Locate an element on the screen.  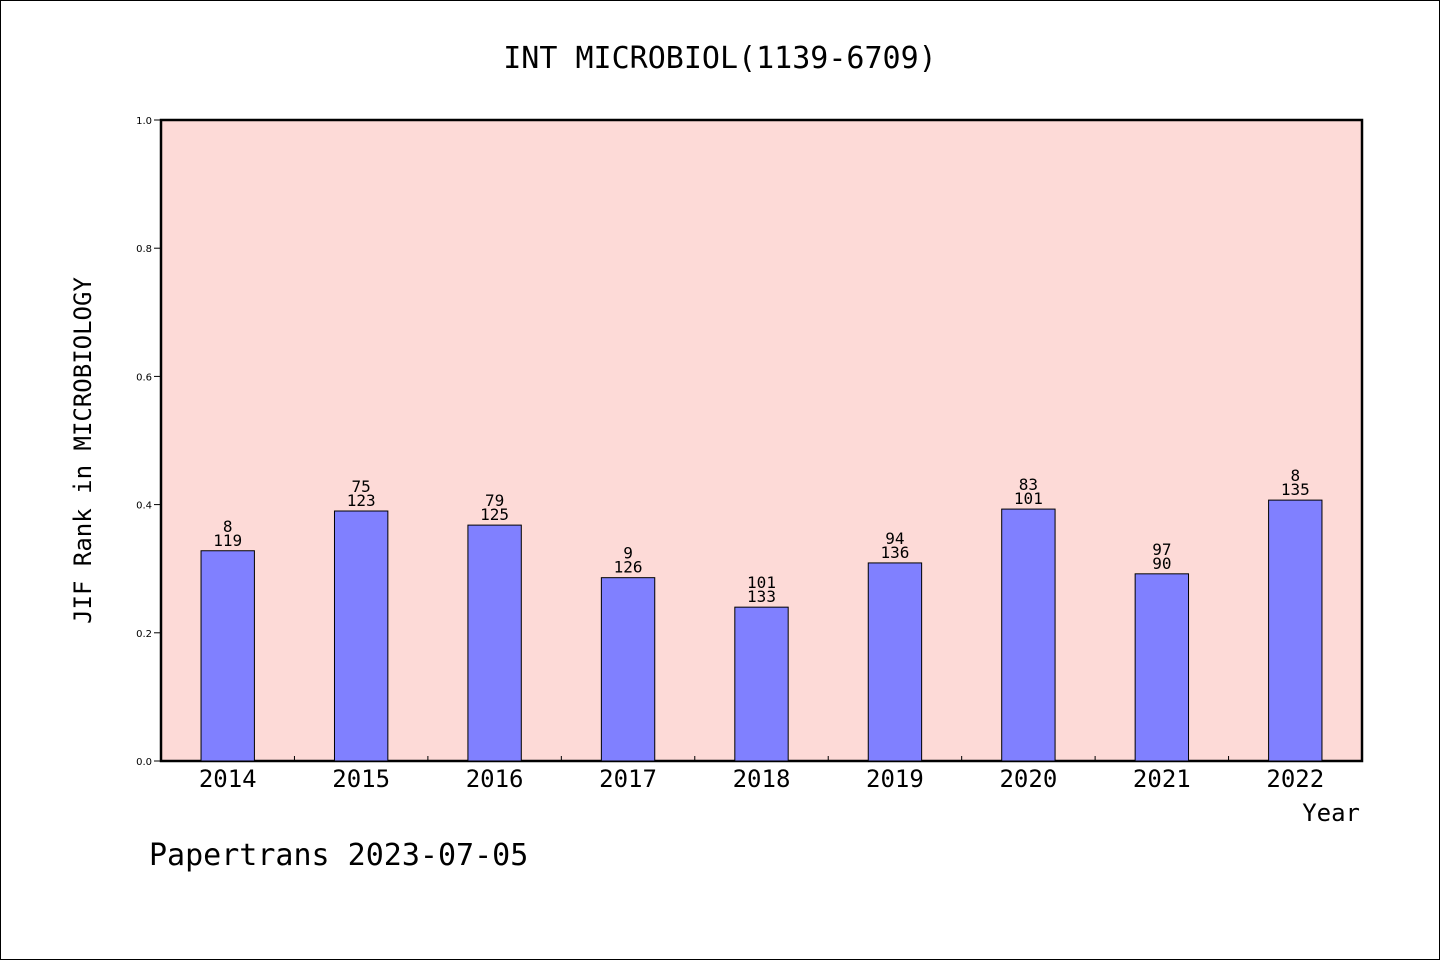
y-tick-label: 0.8 is located at coordinates (144, 249).